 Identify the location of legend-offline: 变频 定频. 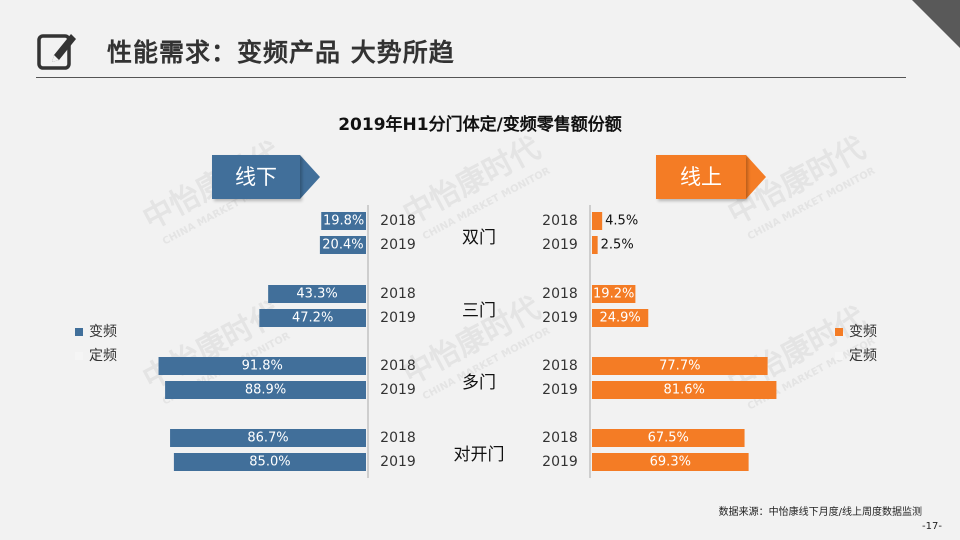
(96, 344).